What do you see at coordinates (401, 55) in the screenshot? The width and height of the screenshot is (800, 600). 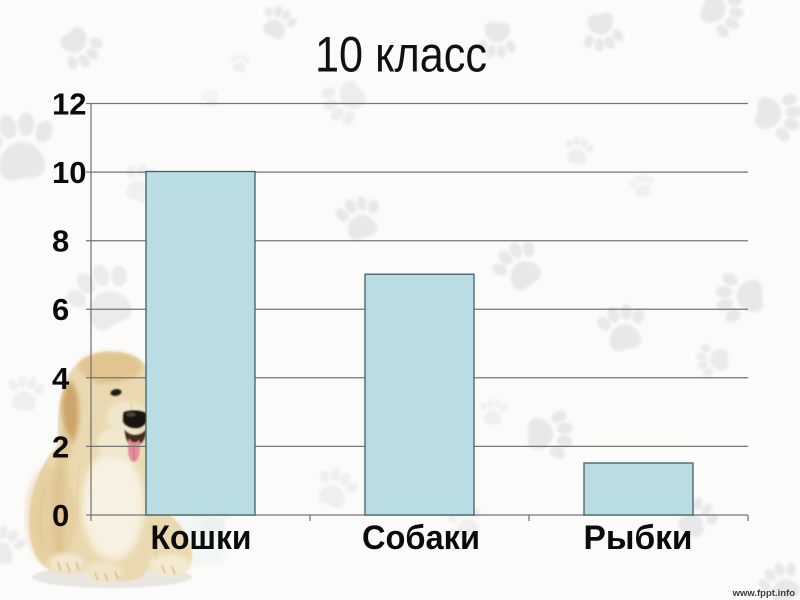 I see `svg-text: 10 класс` at bounding box center [401, 55].